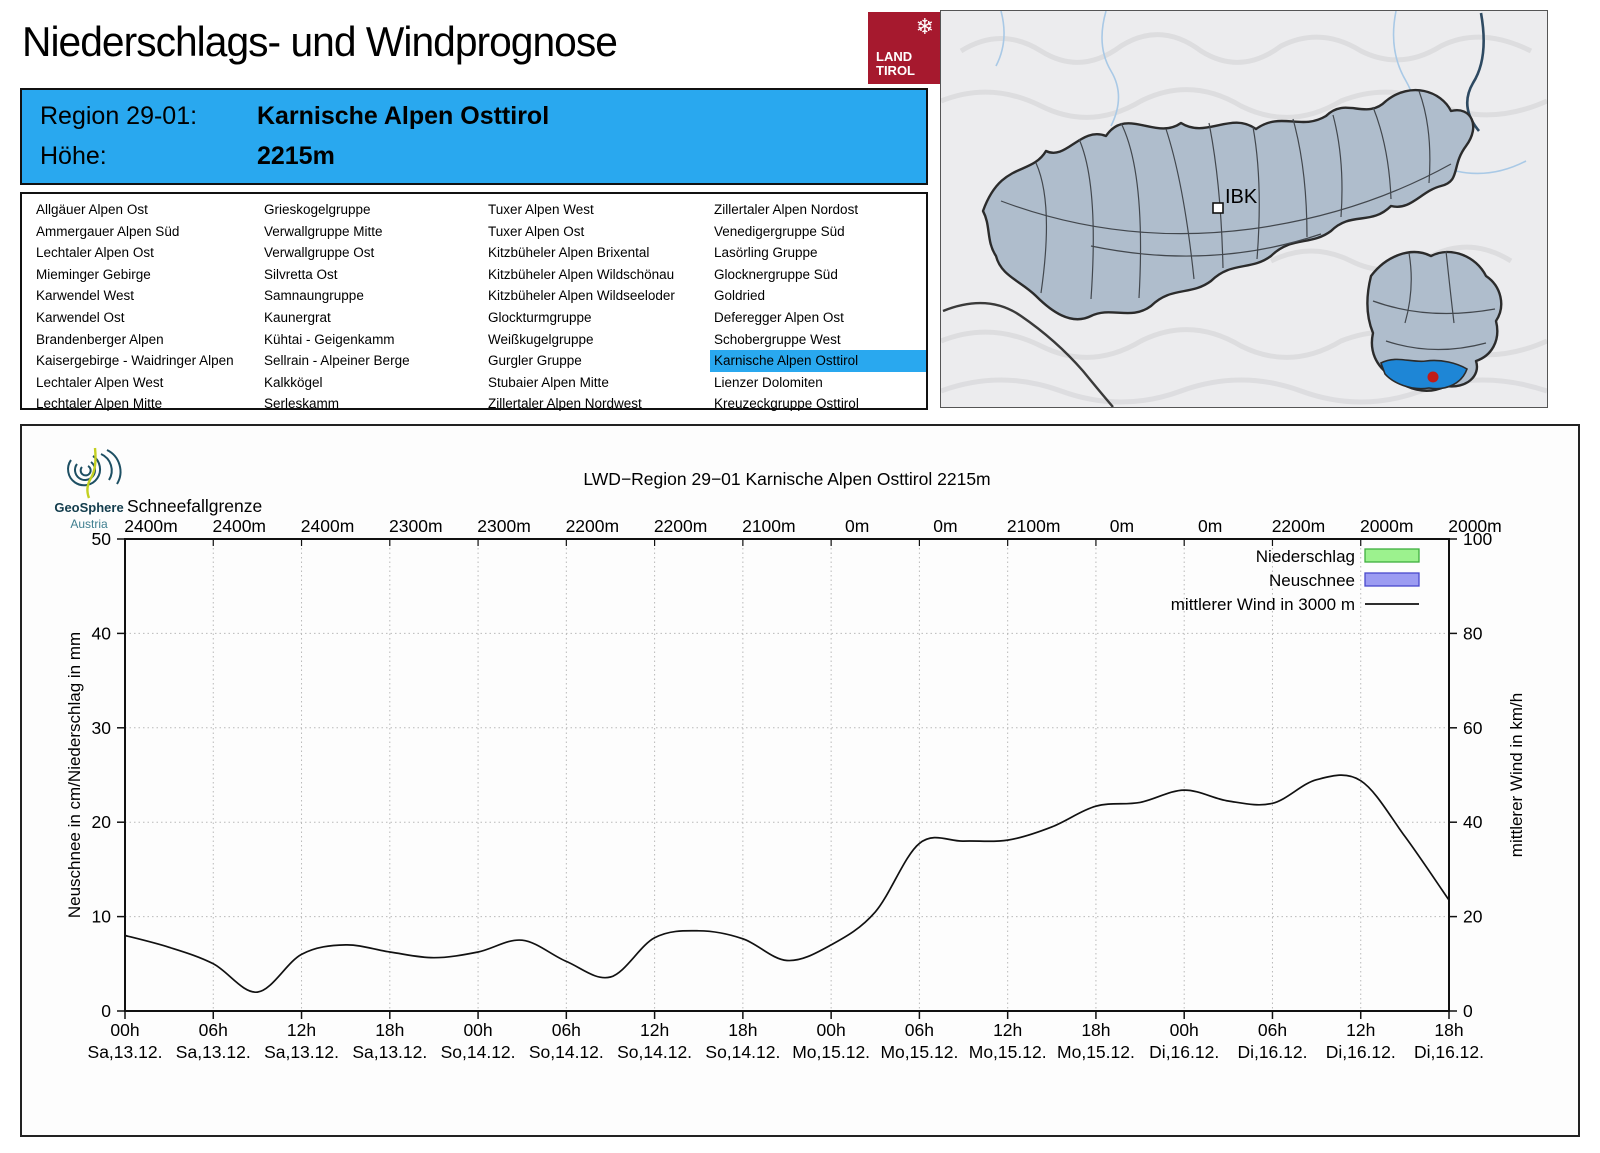  Describe the element at coordinates (1477, 539) in the screenshot. I see `y-right-tick-label: 100` at that location.